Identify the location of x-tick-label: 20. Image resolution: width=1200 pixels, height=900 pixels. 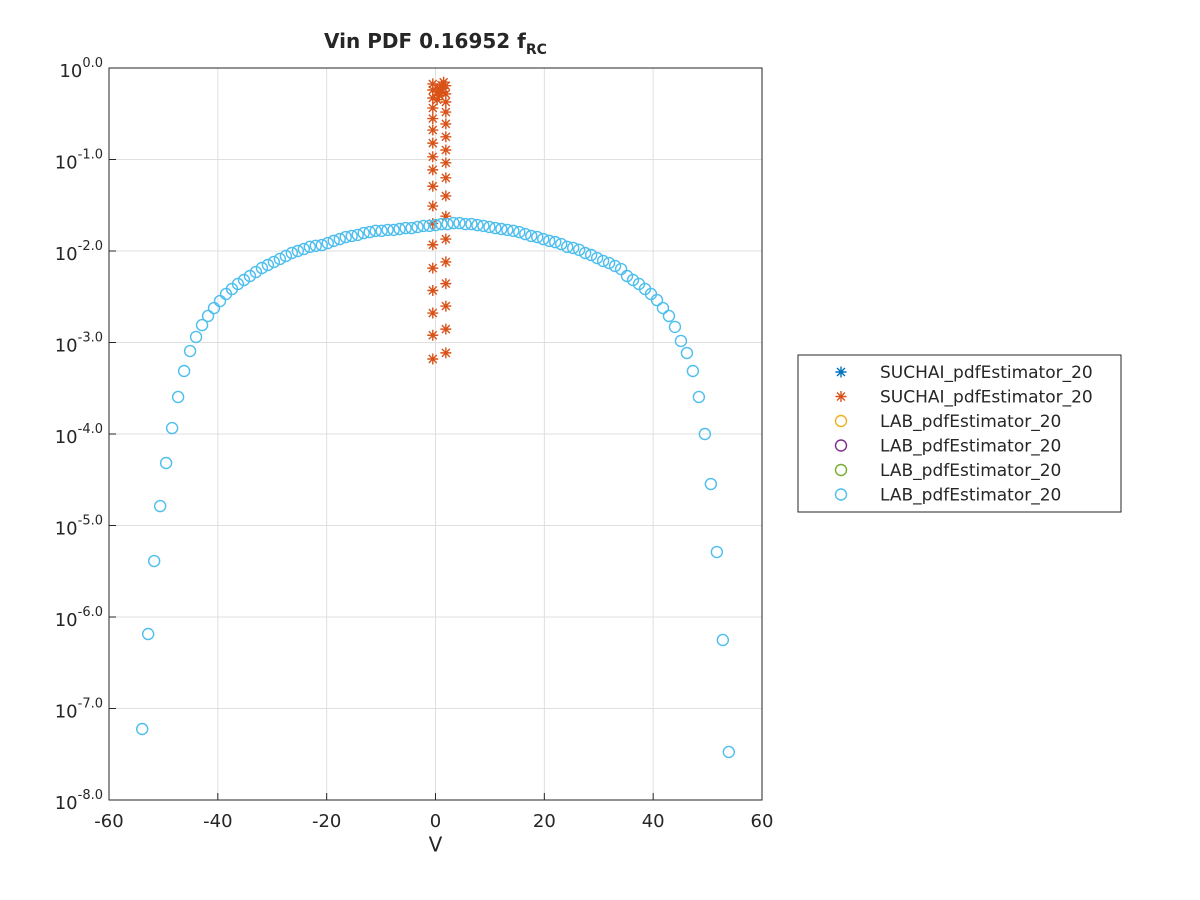
(544, 821).